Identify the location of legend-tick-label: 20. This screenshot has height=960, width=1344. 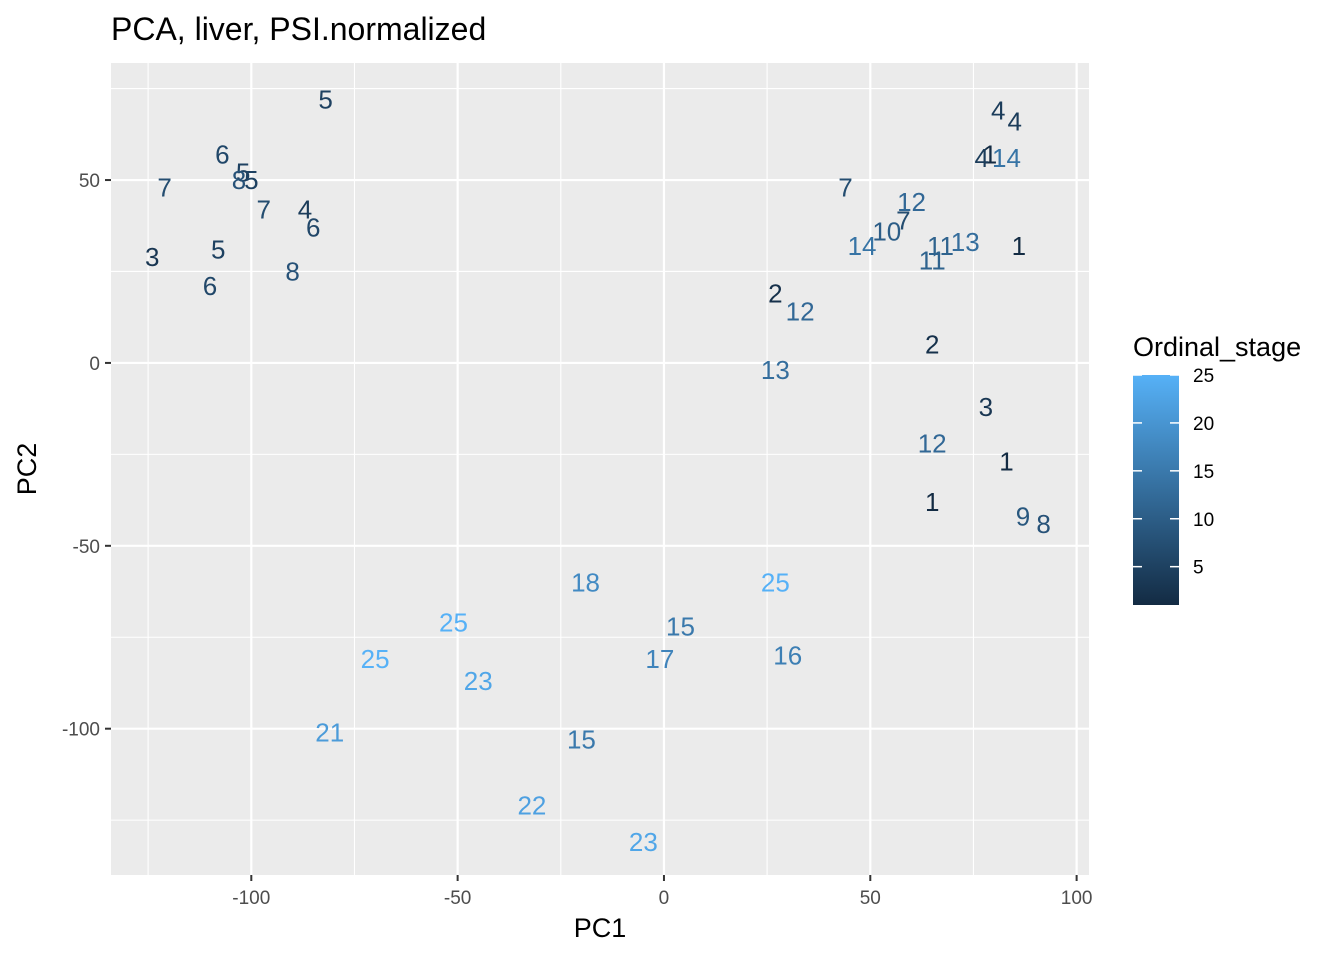
(1203, 424).